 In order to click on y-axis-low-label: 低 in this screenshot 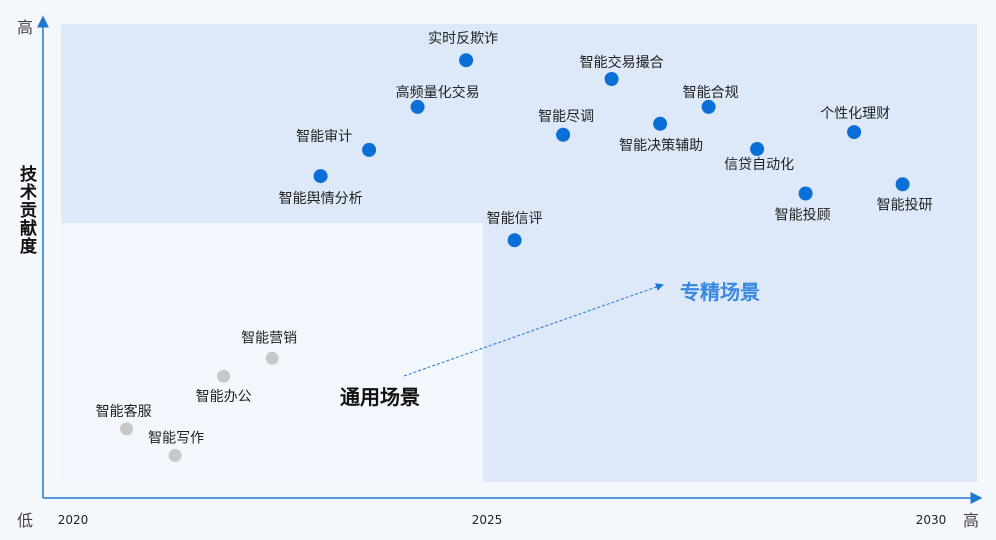, I will do `click(25, 520)`.